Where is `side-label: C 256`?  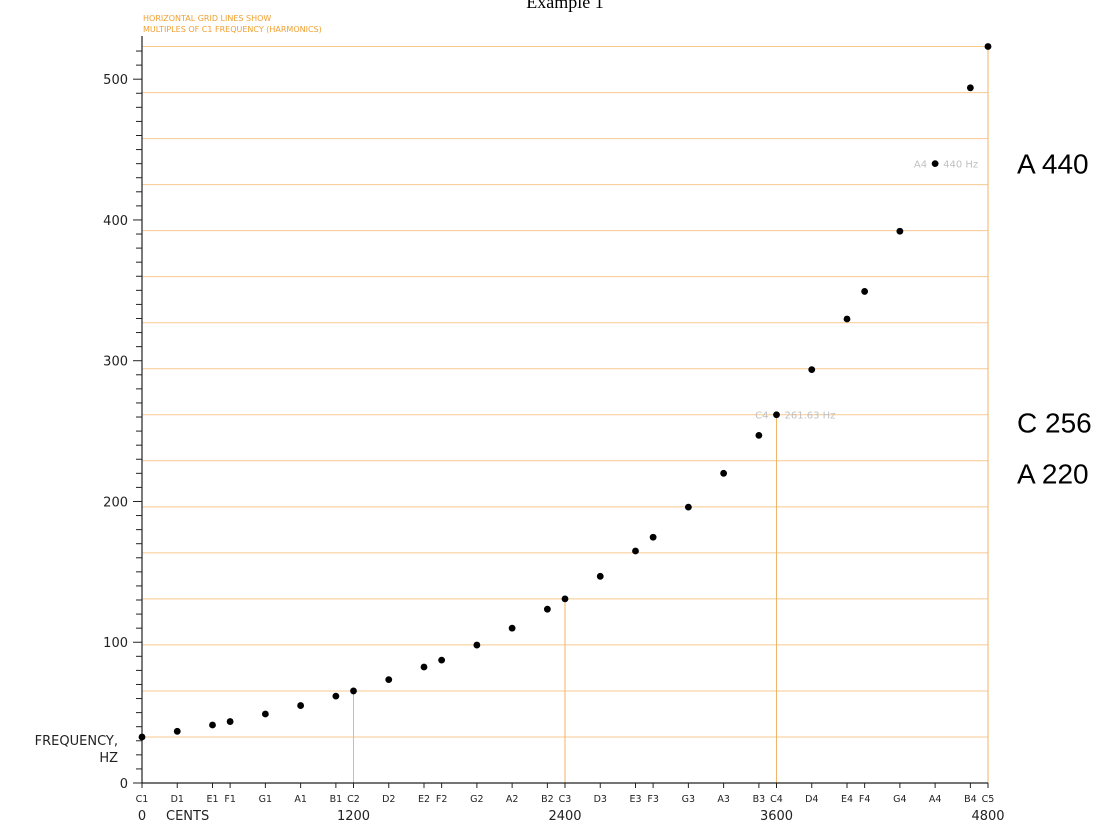
side-label: C 256 is located at coordinates (1054, 423).